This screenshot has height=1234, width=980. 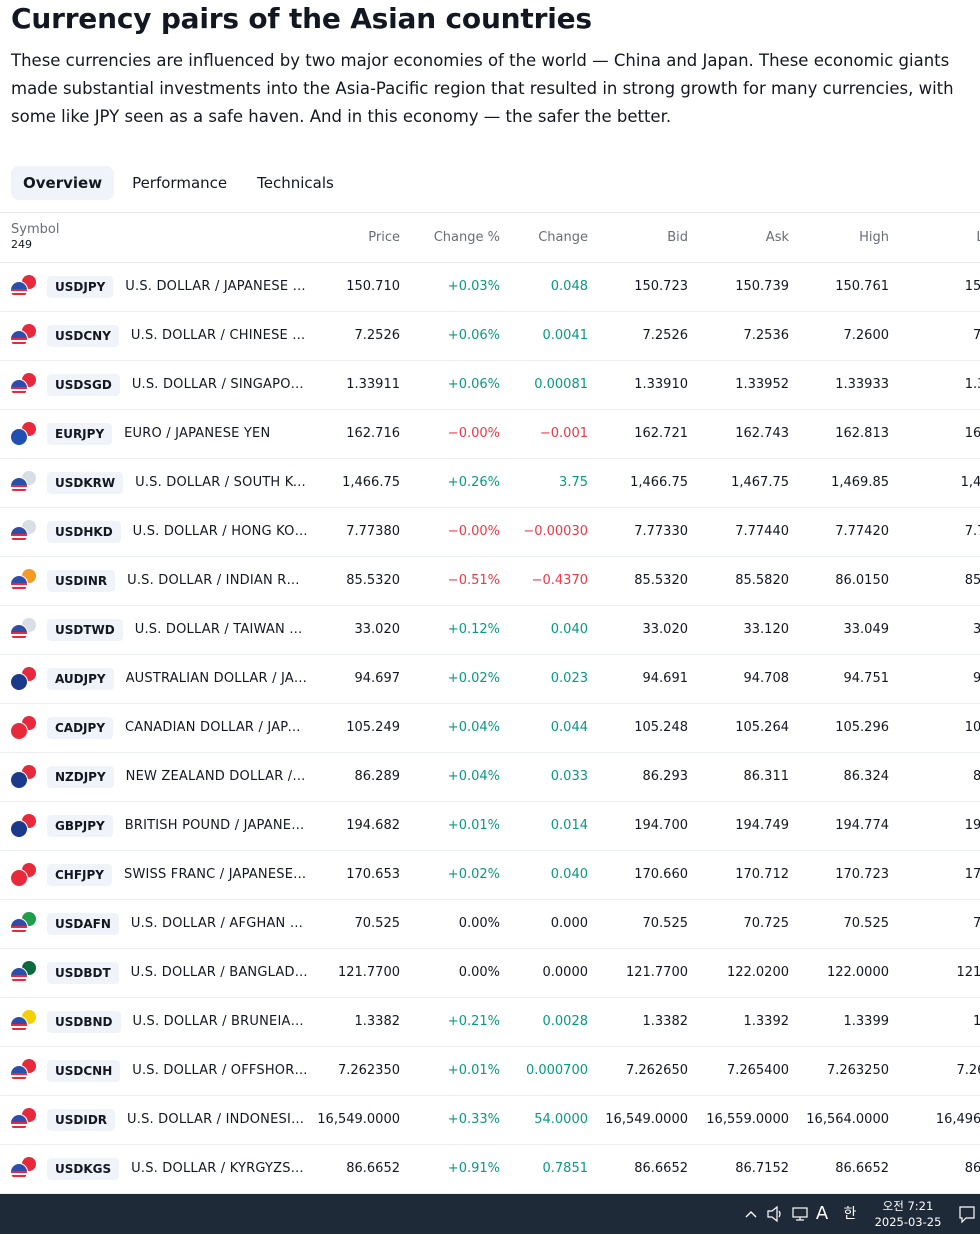 I want to click on symbol-ticker-badge: USDSGD, so click(x=83, y=384).